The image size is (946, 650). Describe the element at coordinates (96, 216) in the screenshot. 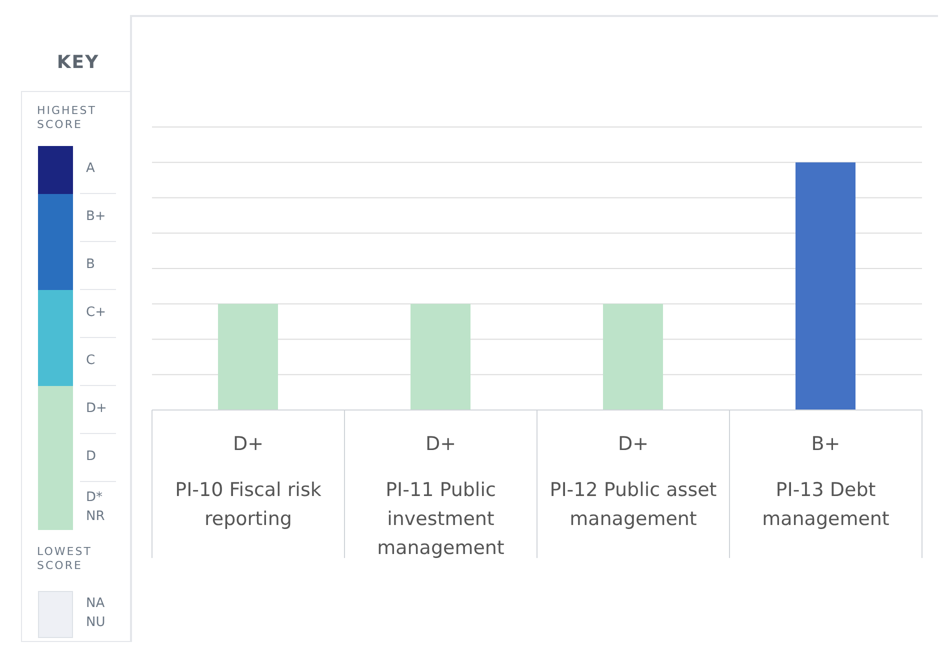

I see `text: B+` at that location.